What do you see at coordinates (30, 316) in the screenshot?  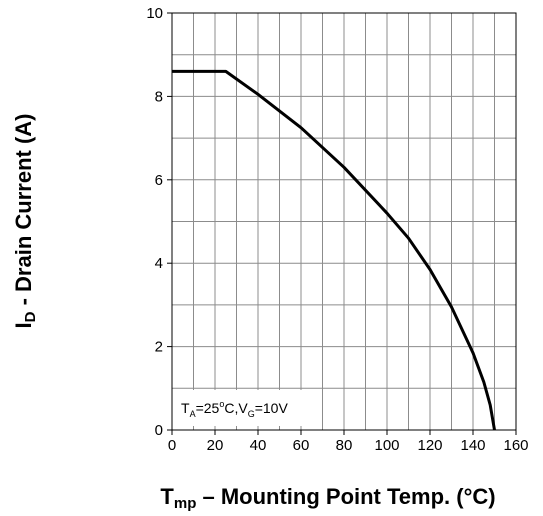 I see `y-axis-label-sub: D` at bounding box center [30, 316].